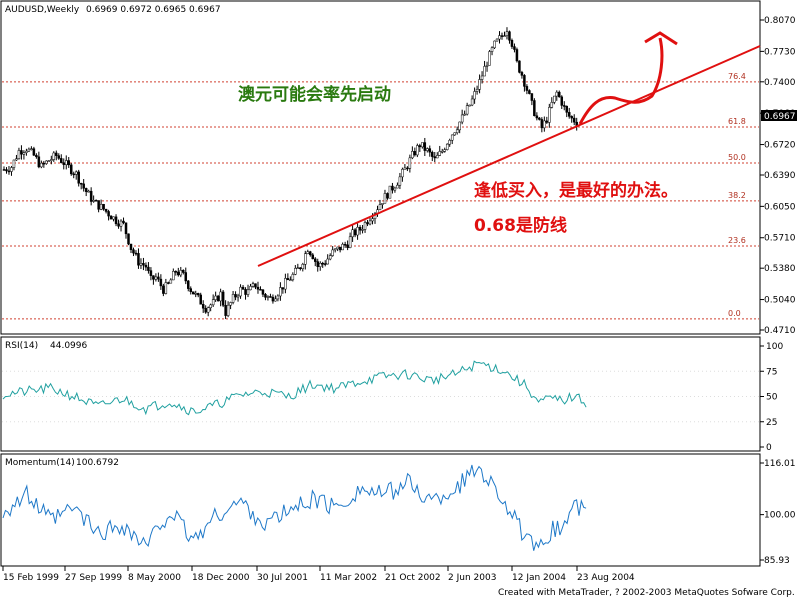 The image size is (800, 600). What do you see at coordinates (661, 38) in the screenshot?
I see `arrow-head-icon` at bounding box center [661, 38].